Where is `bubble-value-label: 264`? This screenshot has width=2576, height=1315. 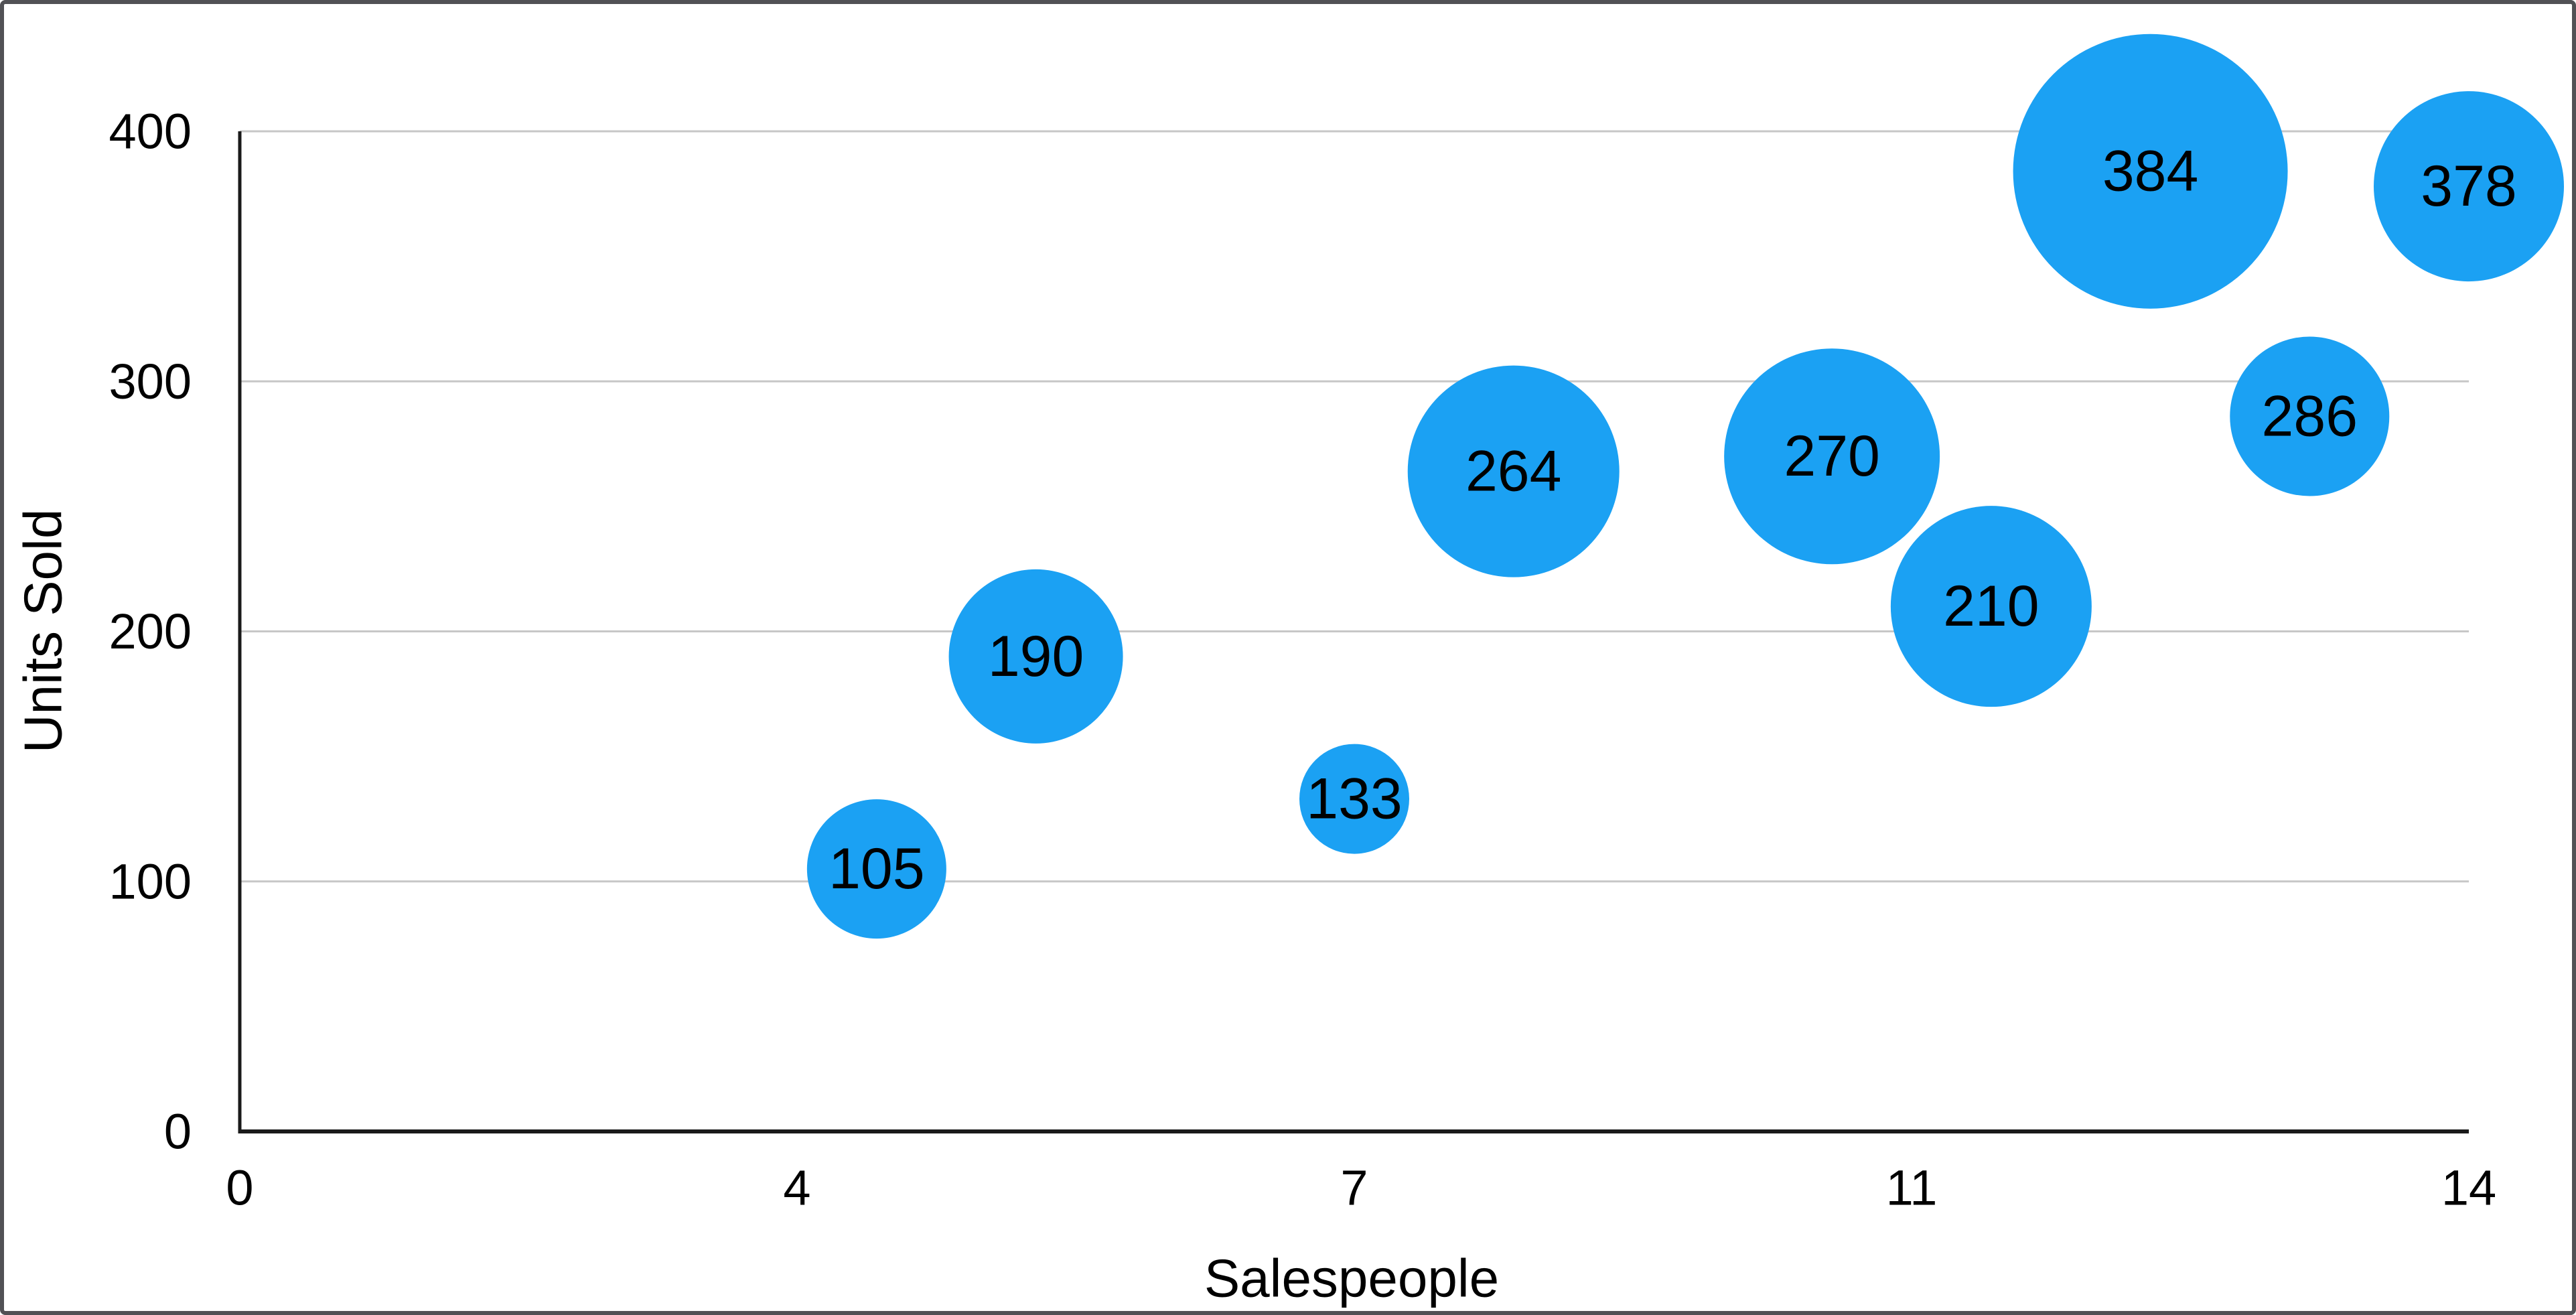 bubble-value-label: 264 is located at coordinates (1513, 471).